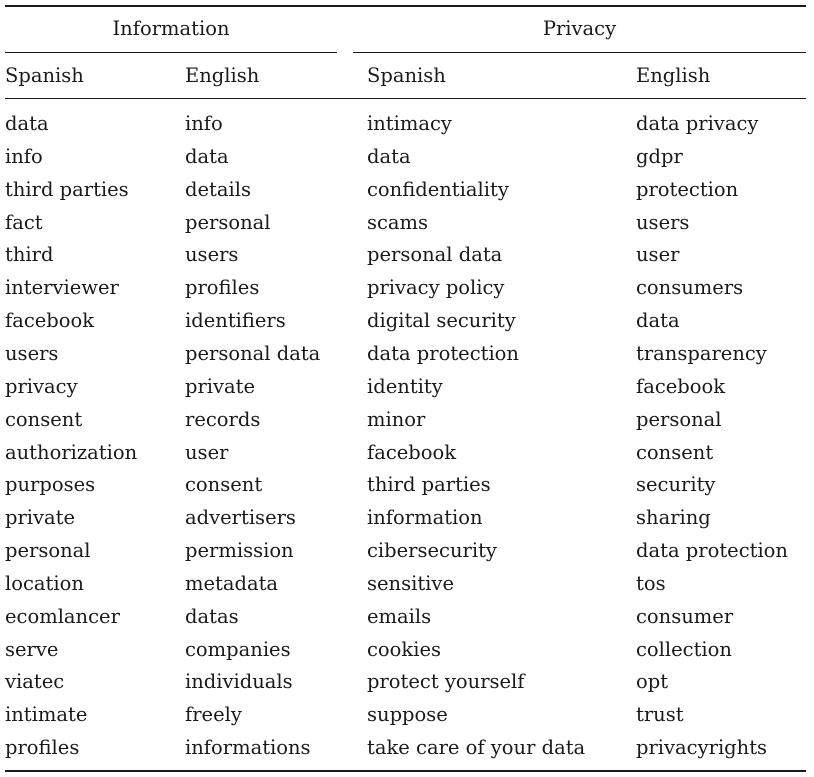 Image resolution: width=814 pixels, height=777 pixels. What do you see at coordinates (579, 52) in the screenshot?
I see `privacy-group-rule` at bounding box center [579, 52].